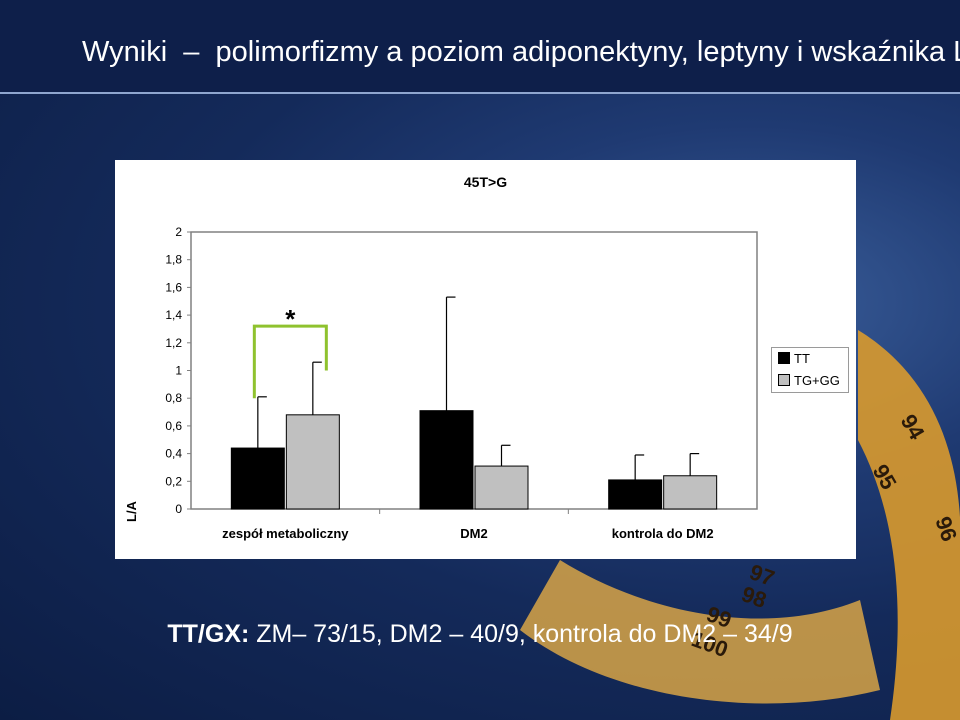 This screenshot has width=960, height=720. I want to click on chart-legend: TT TG+GG, so click(810, 370).